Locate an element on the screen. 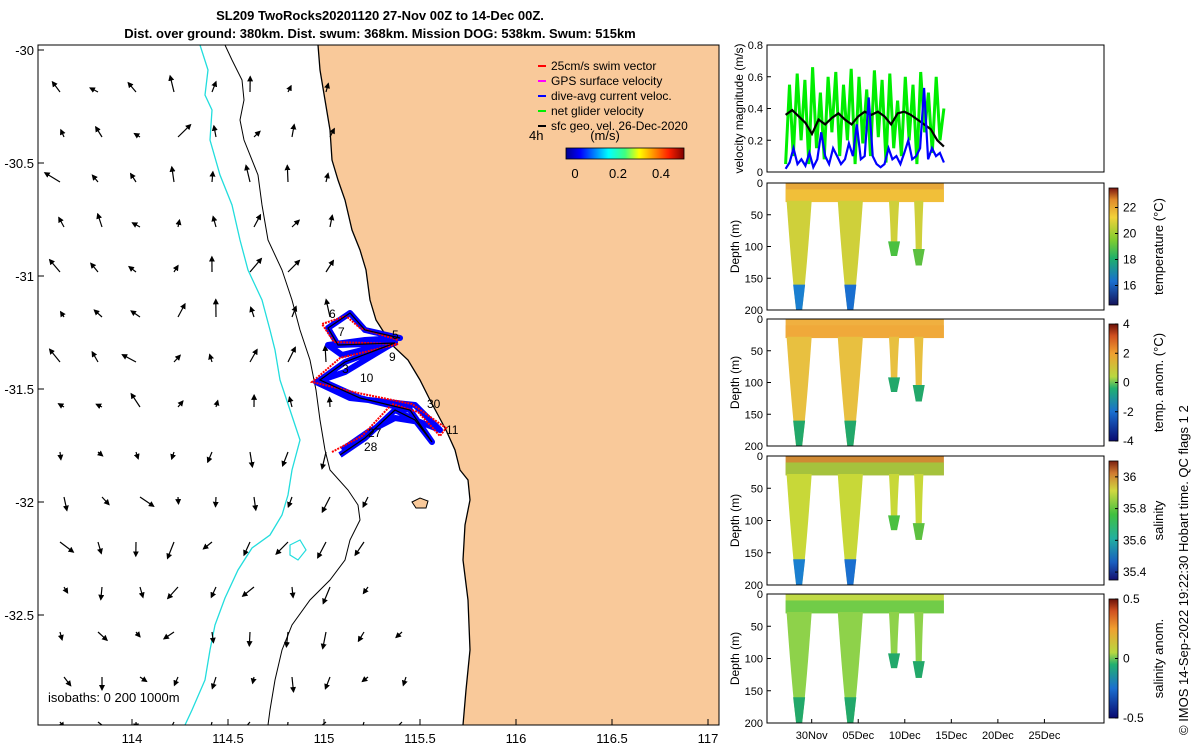 The height and width of the screenshot is (747, 1200). glider-track-red is located at coordinates (378, 383).